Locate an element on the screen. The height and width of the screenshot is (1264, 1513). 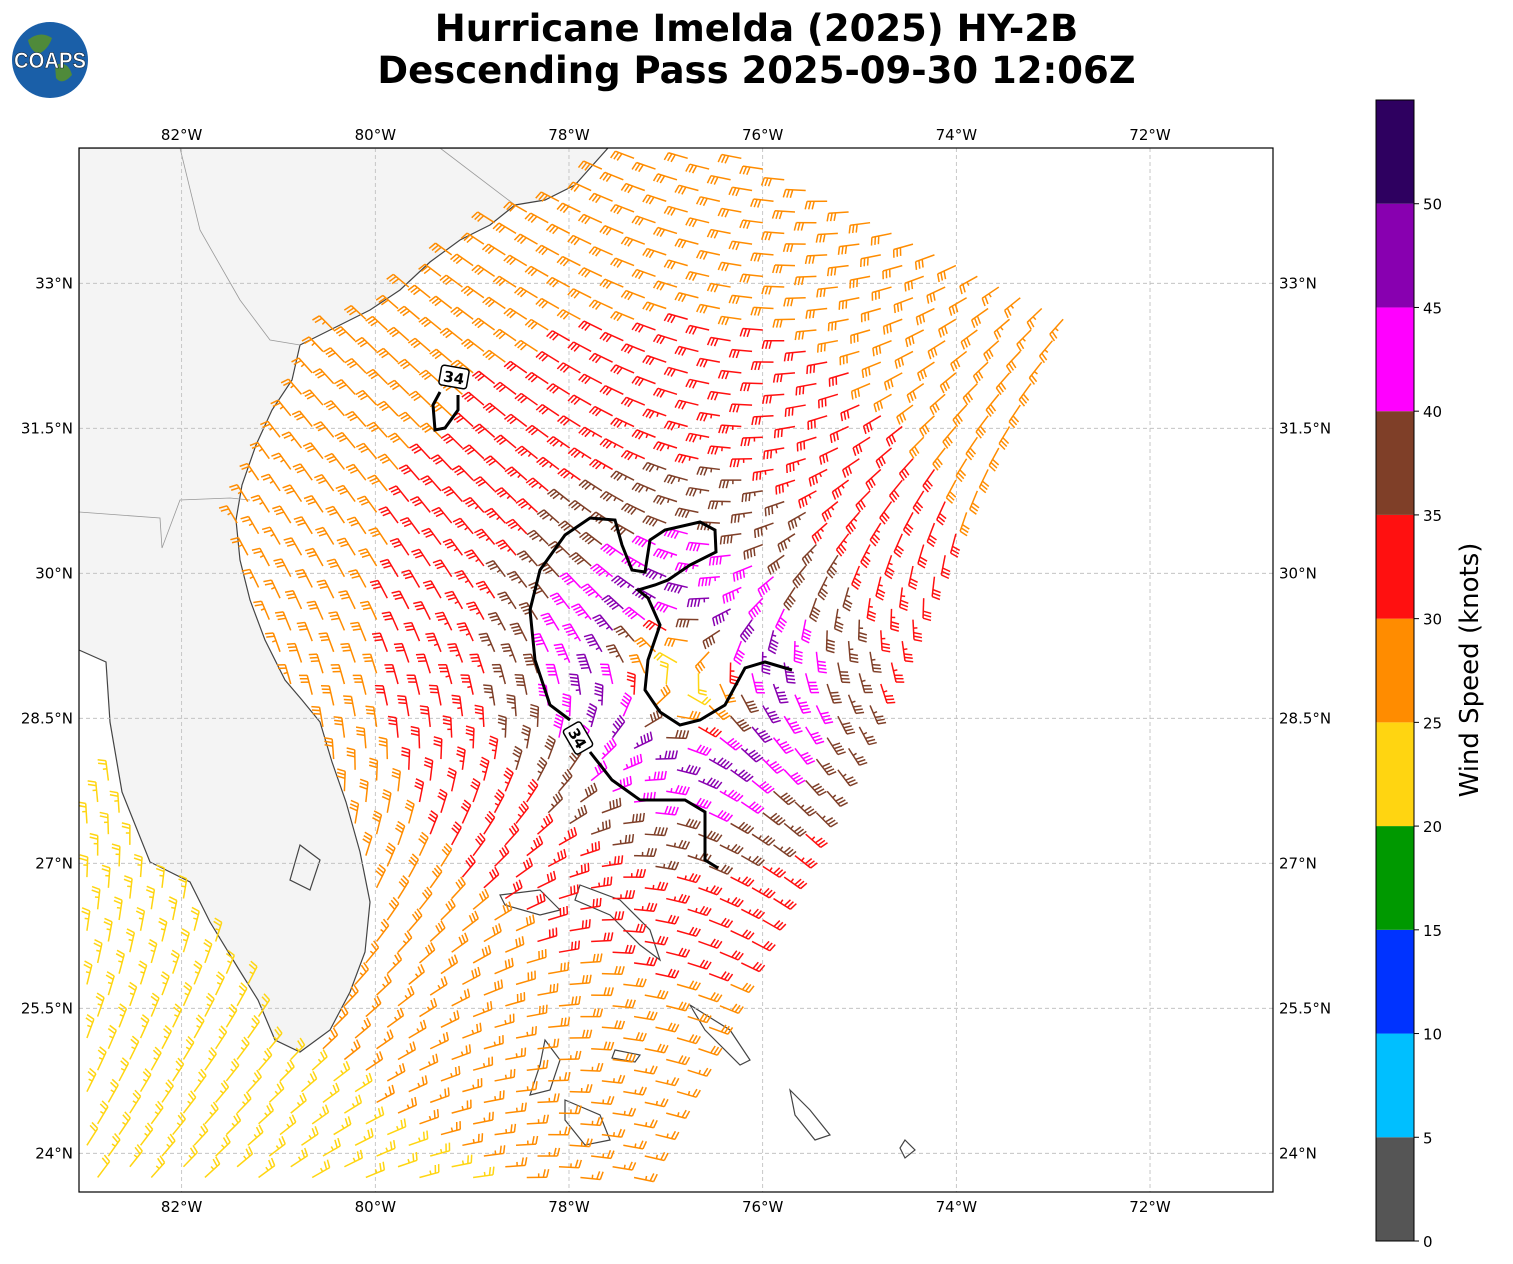
colorbar-tick: 40 is located at coordinates (1432, 412).